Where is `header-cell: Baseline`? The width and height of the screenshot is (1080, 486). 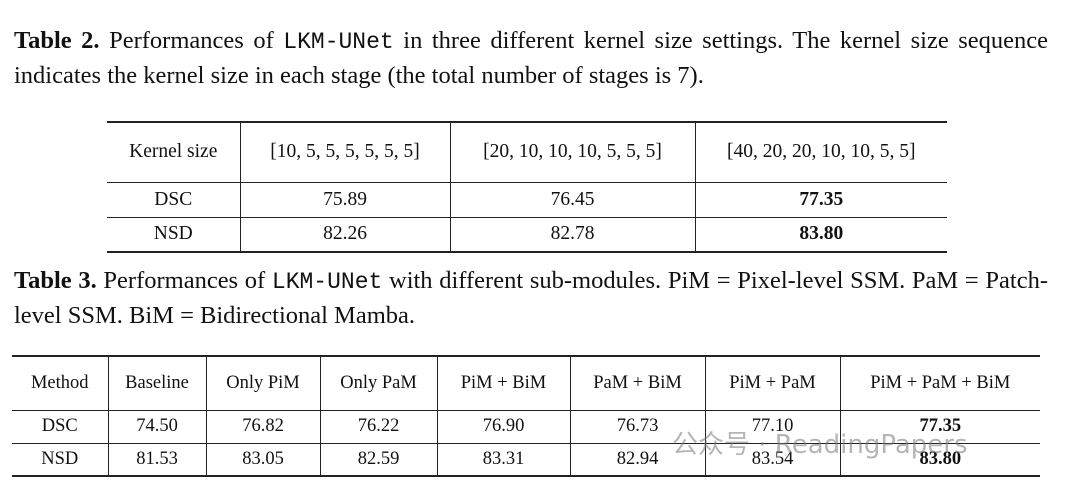 header-cell: Baseline is located at coordinates (156, 383).